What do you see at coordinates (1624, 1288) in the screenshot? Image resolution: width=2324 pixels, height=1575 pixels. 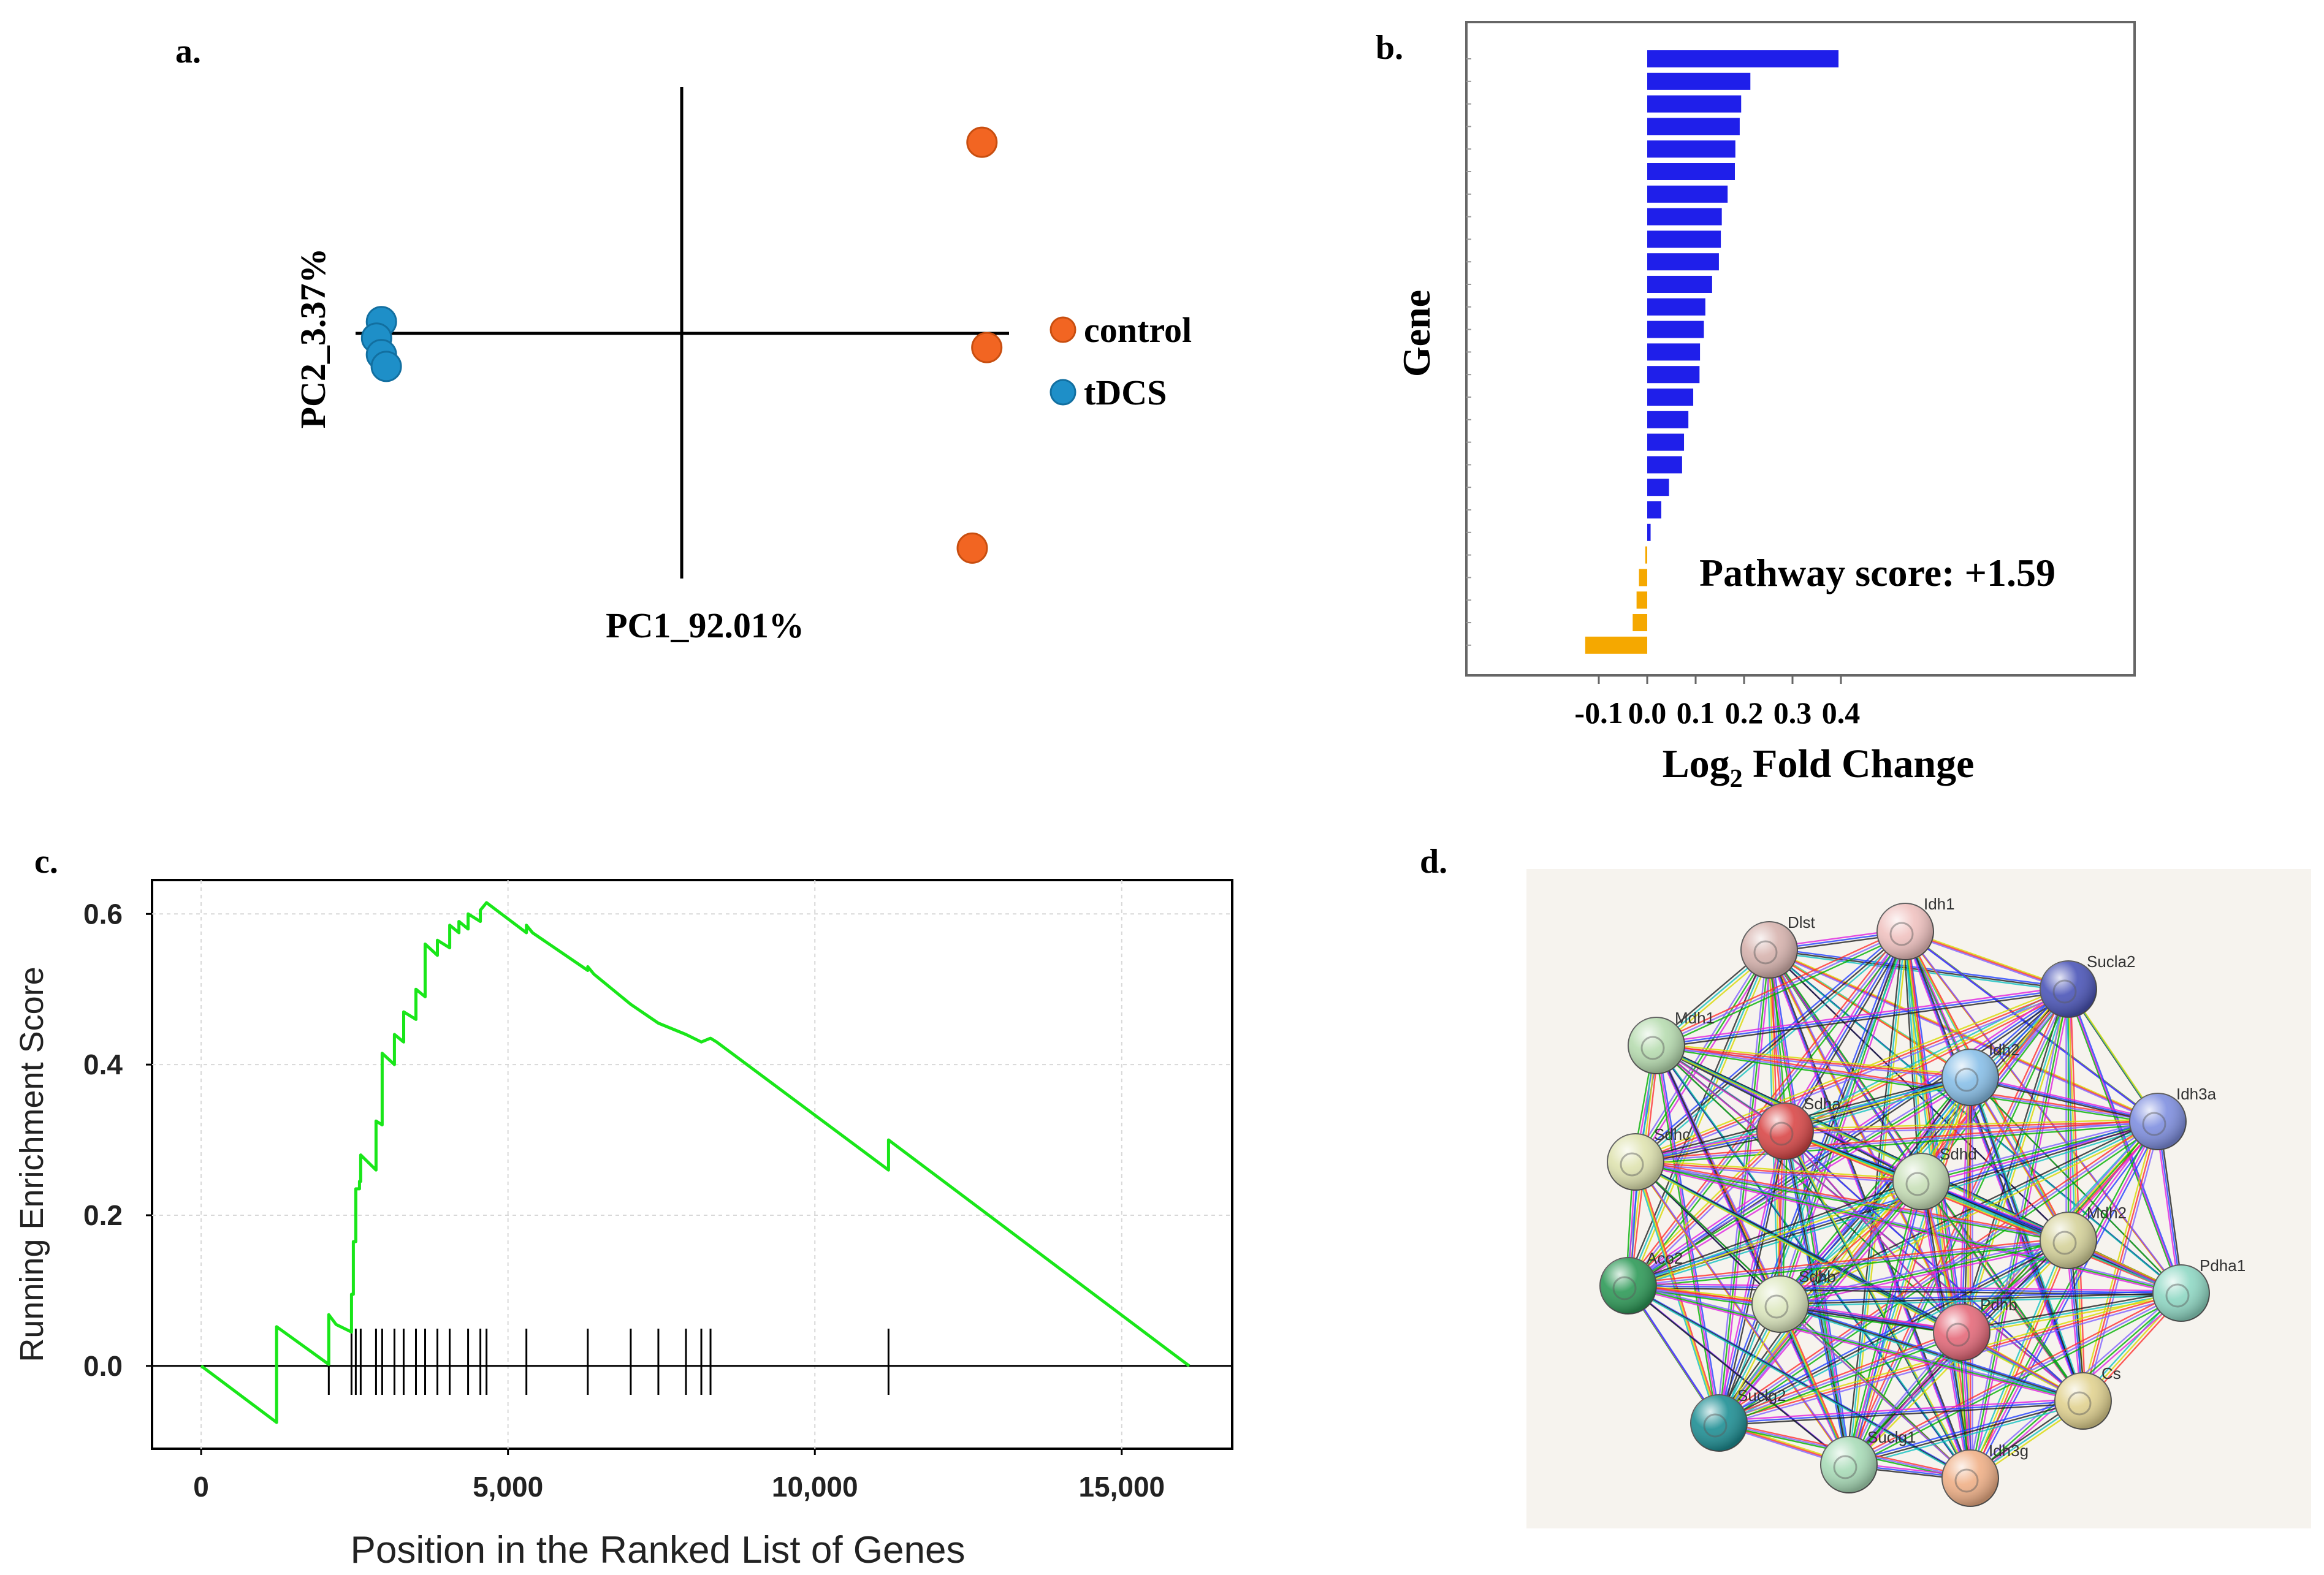 I see `network-node-structure-icon-aco2` at bounding box center [1624, 1288].